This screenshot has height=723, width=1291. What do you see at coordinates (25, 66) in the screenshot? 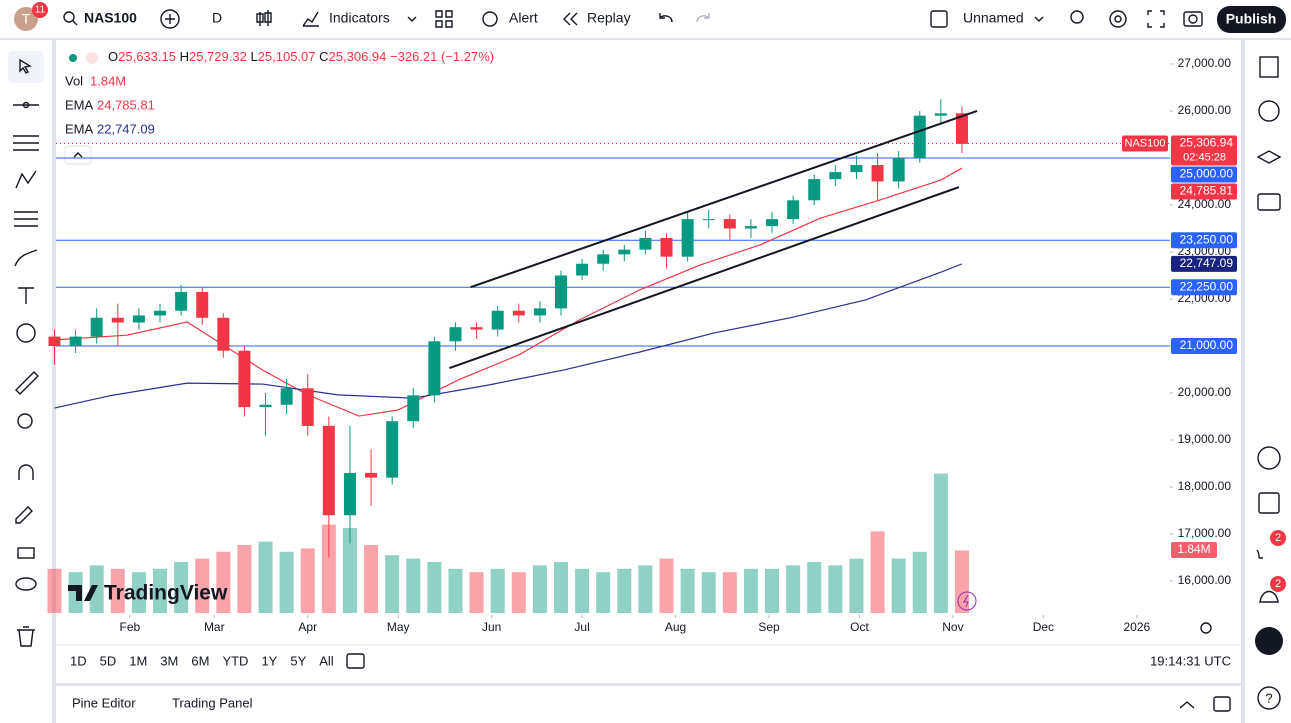
I see `cursor-tool` at bounding box center [25, 66].